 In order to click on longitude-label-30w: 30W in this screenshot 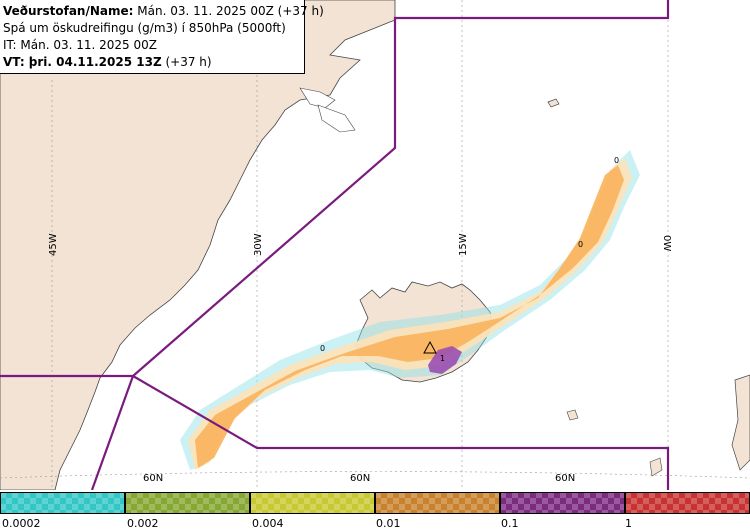, I will do `click(258, 244)`.